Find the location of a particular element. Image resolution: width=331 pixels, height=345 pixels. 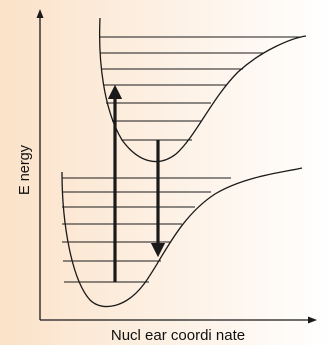

y-axis-label: E nergy is located at coordinates (25, 169).